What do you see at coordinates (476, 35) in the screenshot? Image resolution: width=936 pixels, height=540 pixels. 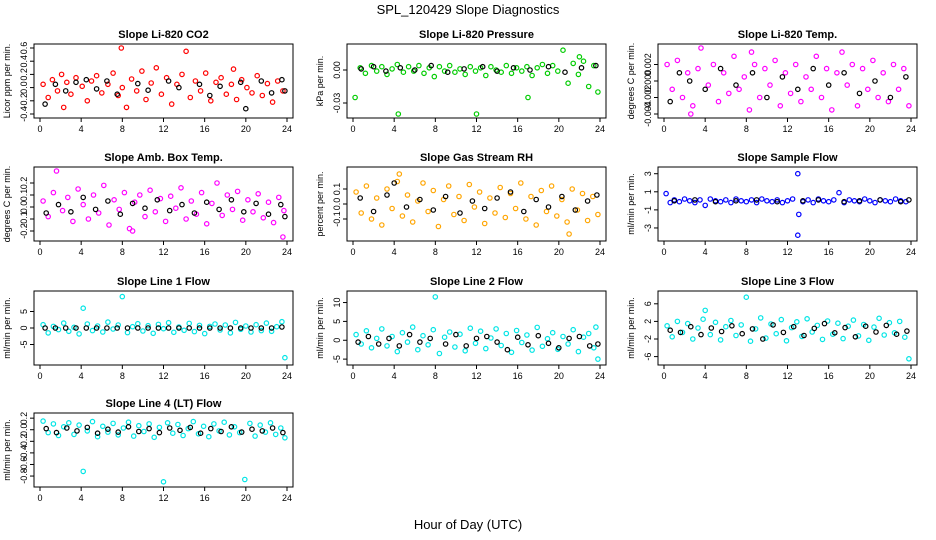 I see `panel-title: Slope Li-820 Pressure` at bounding box center [476, 35].